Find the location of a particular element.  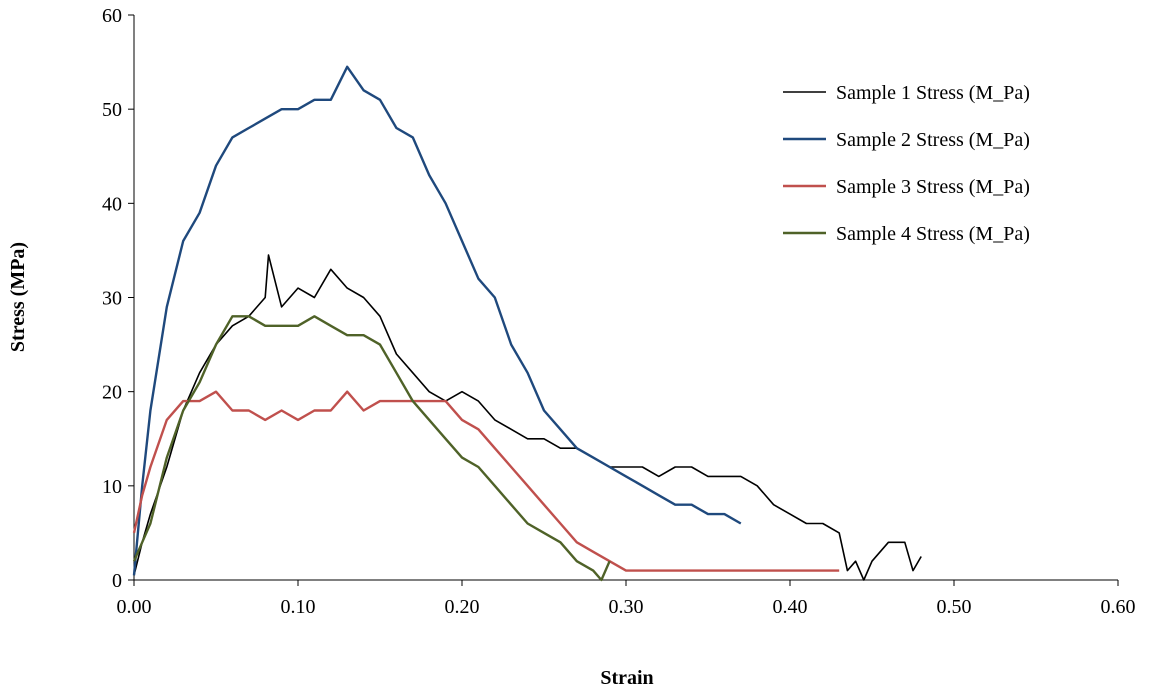

x-tick-label: 0.00 is located at coordinates (134, 607).